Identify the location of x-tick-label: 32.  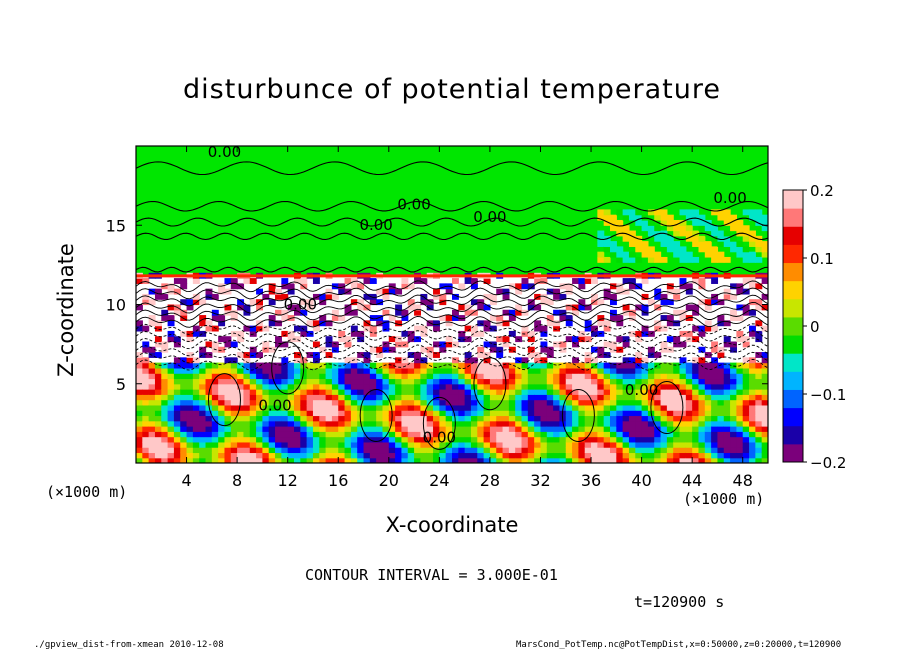
(540, 480).